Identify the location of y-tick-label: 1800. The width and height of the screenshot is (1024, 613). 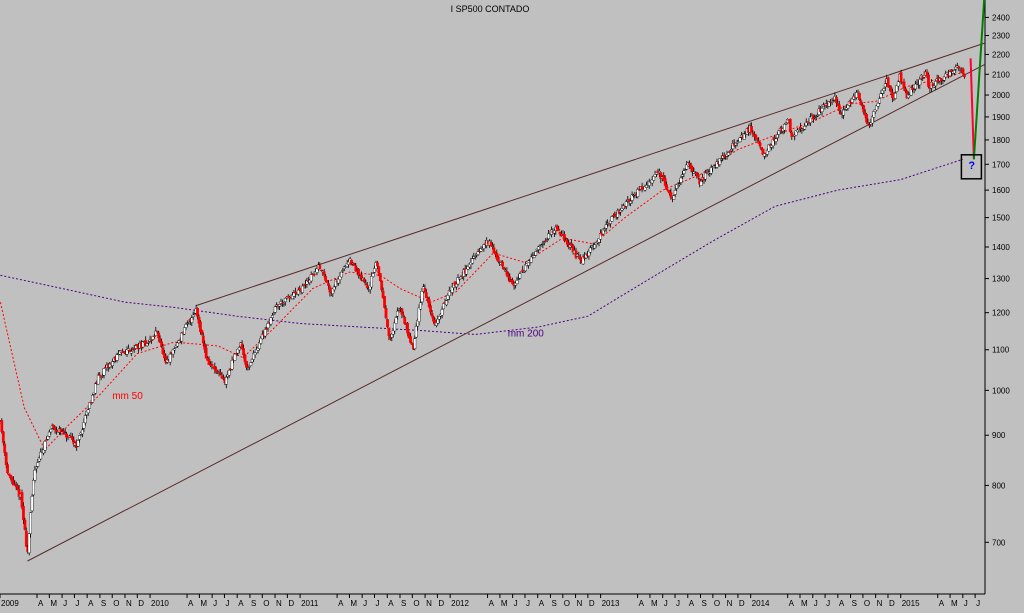
(1001, 140).